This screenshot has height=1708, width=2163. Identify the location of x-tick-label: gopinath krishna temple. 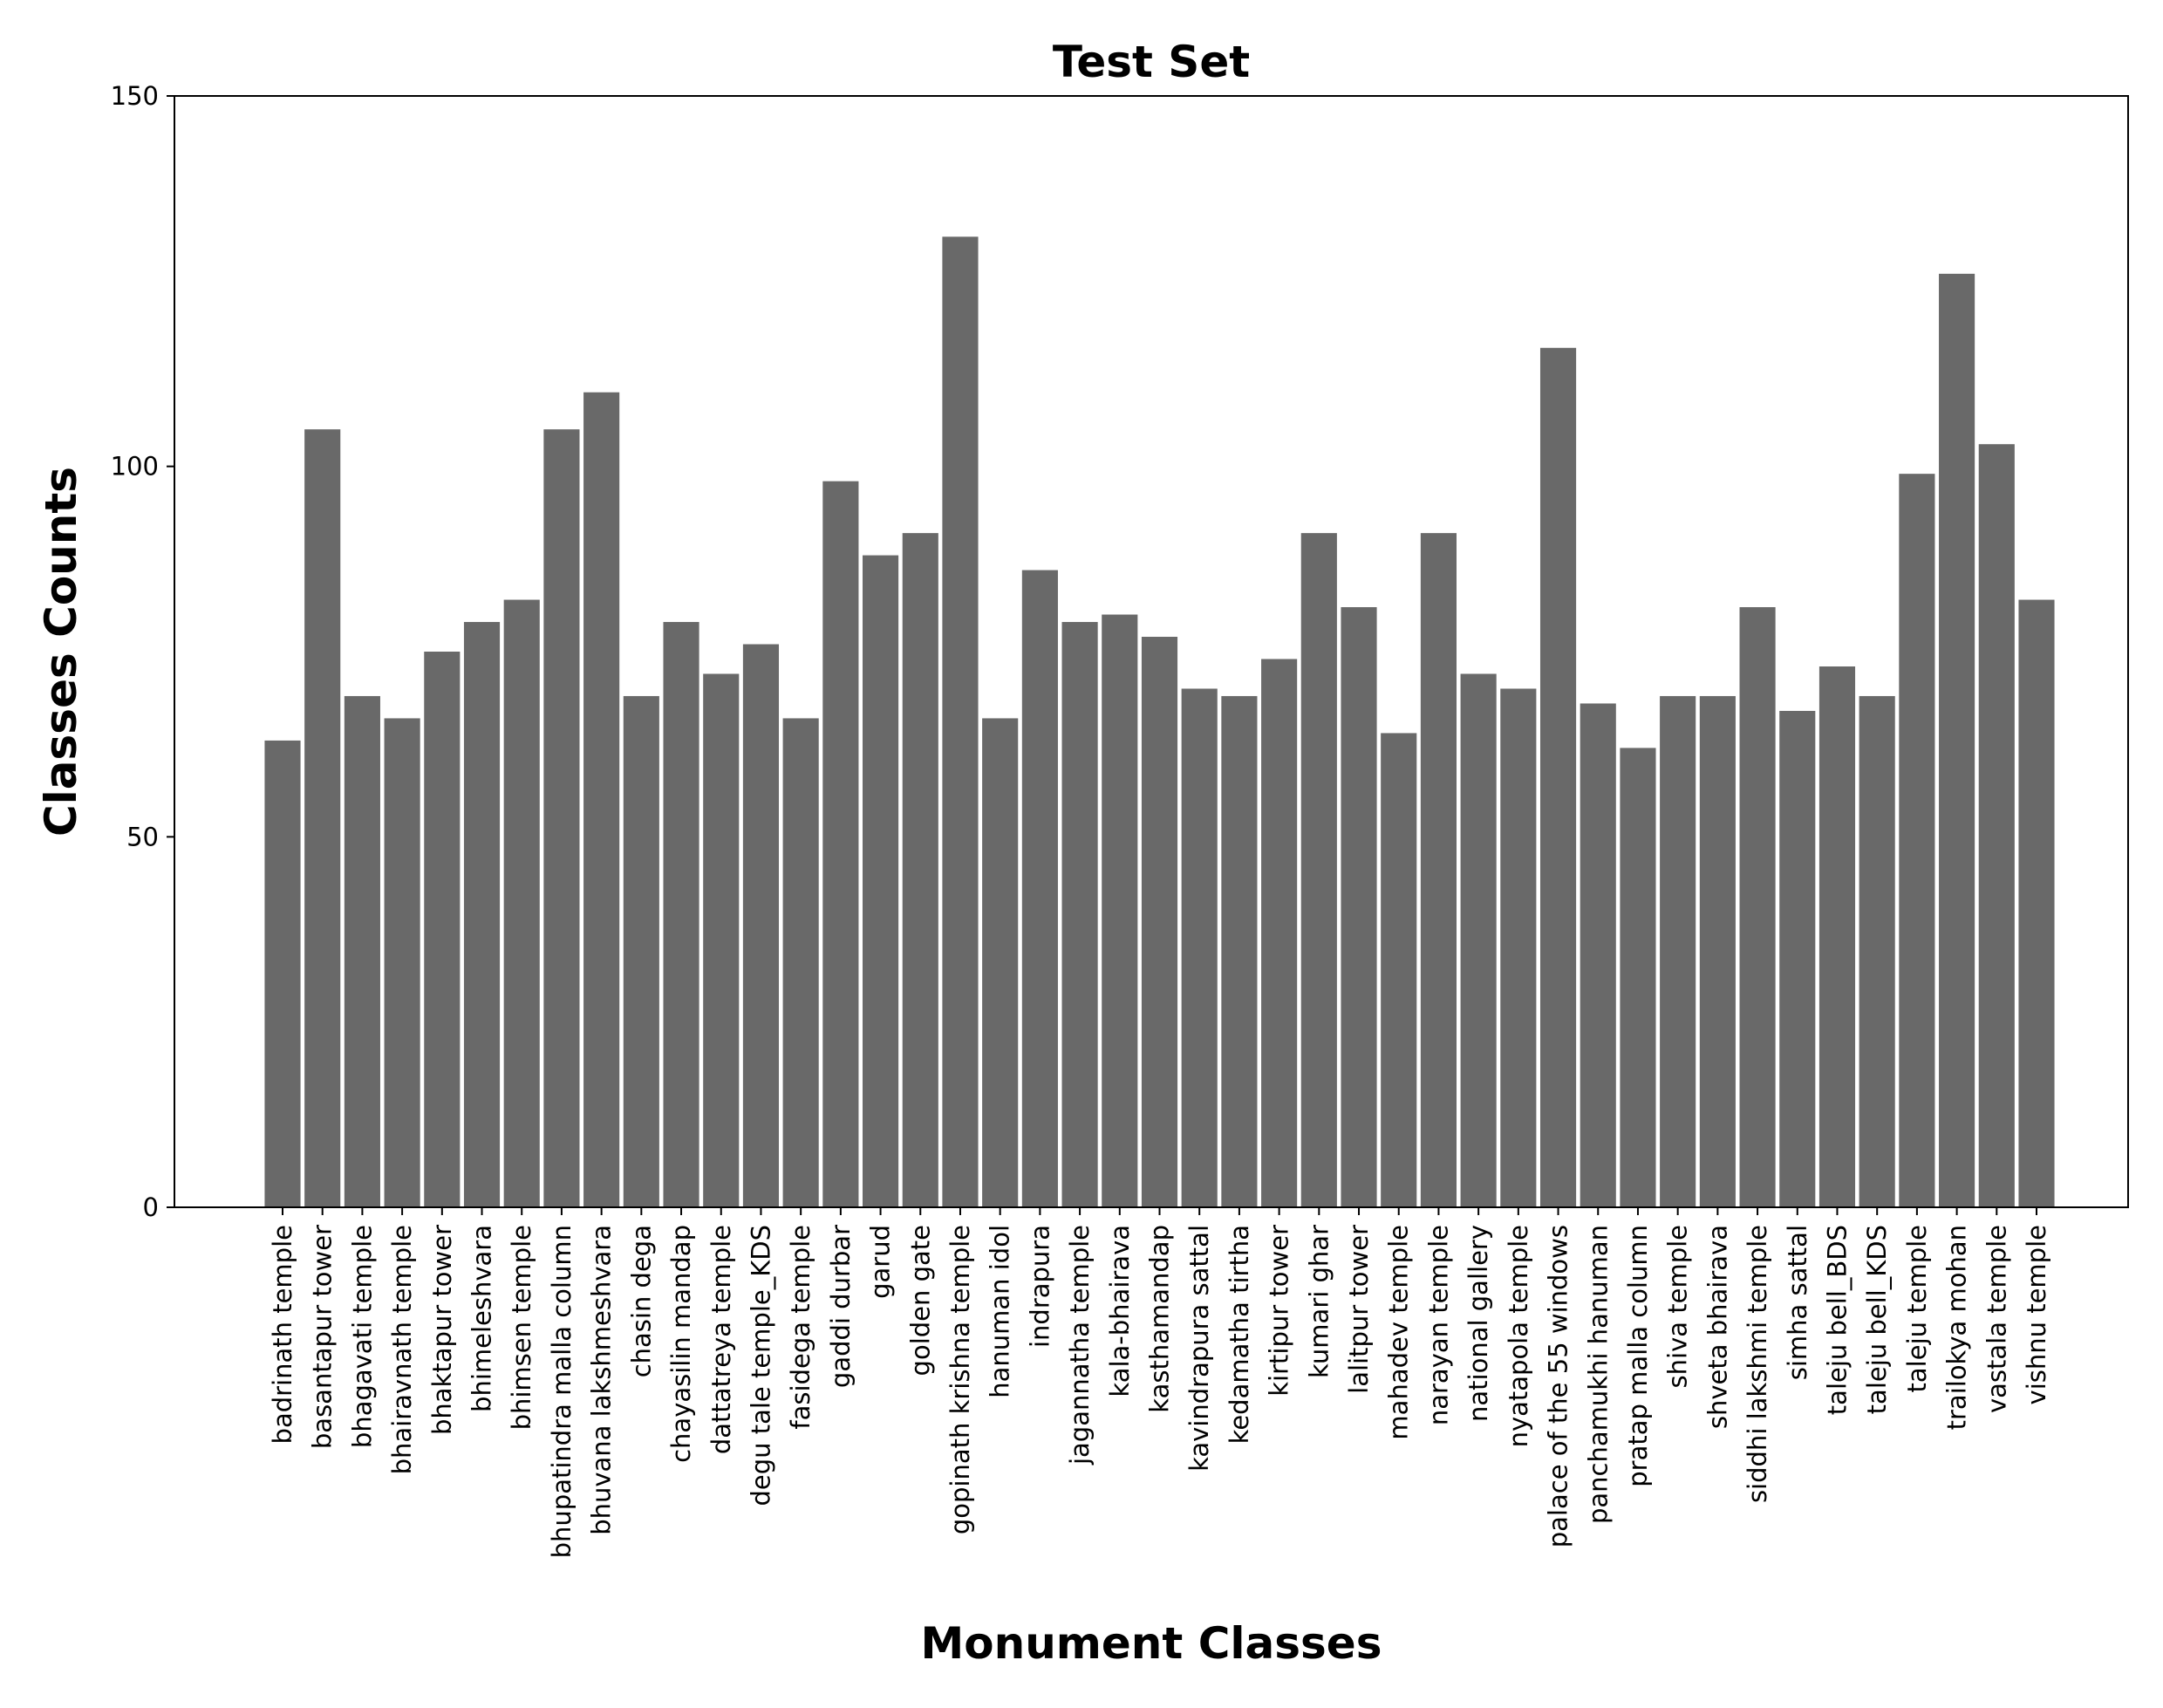
(960, 1380).